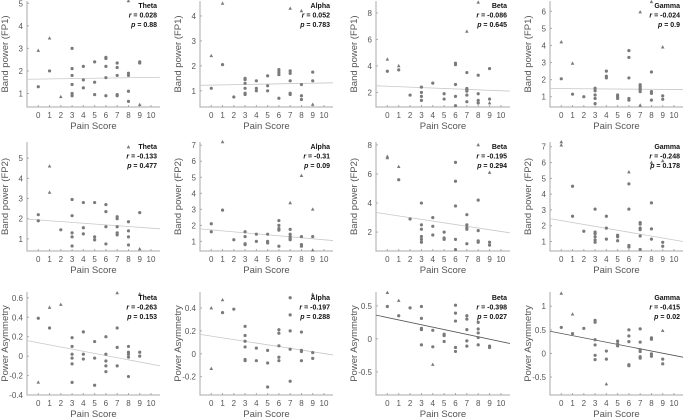  I want to click on p-value: p = 0.294, so click(491, 166).